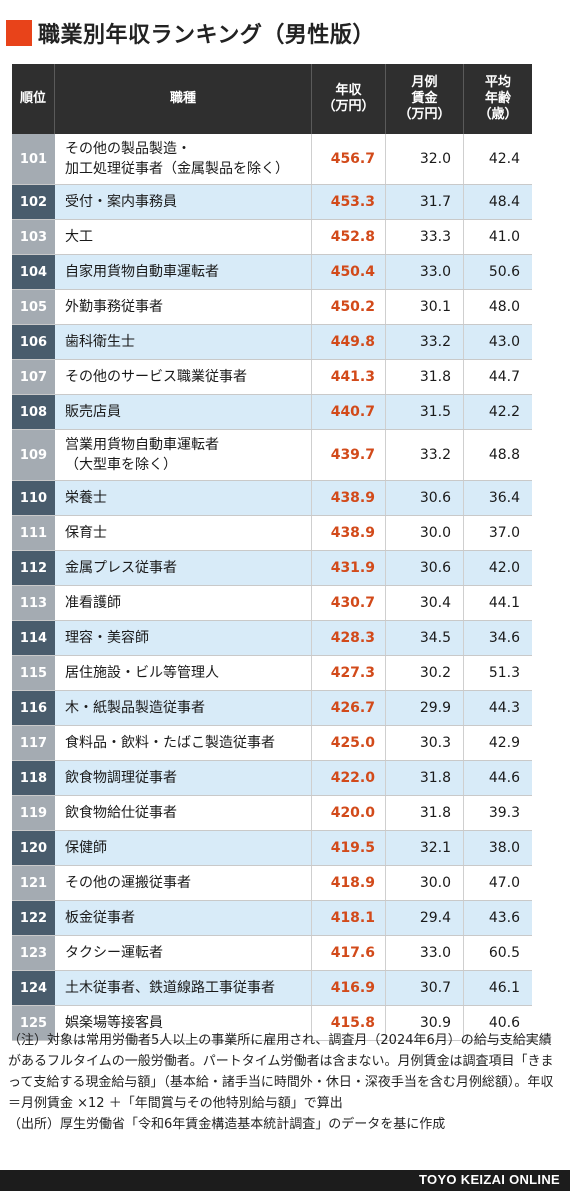  I want to click on income-cell: 426.7, so click(349, 708).